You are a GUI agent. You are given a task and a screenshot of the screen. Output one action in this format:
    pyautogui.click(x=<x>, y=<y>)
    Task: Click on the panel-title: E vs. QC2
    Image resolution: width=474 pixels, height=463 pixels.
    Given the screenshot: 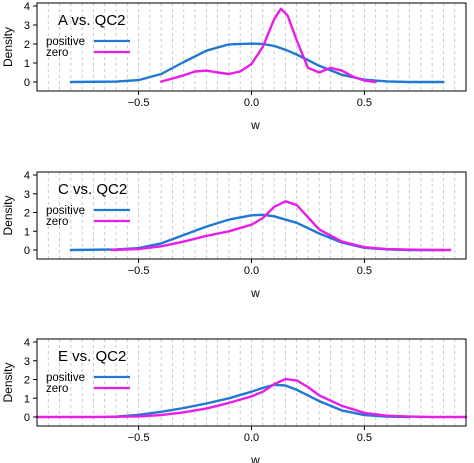 What is the action you would take?
    pyautogui.click(x=92, y=356)
    